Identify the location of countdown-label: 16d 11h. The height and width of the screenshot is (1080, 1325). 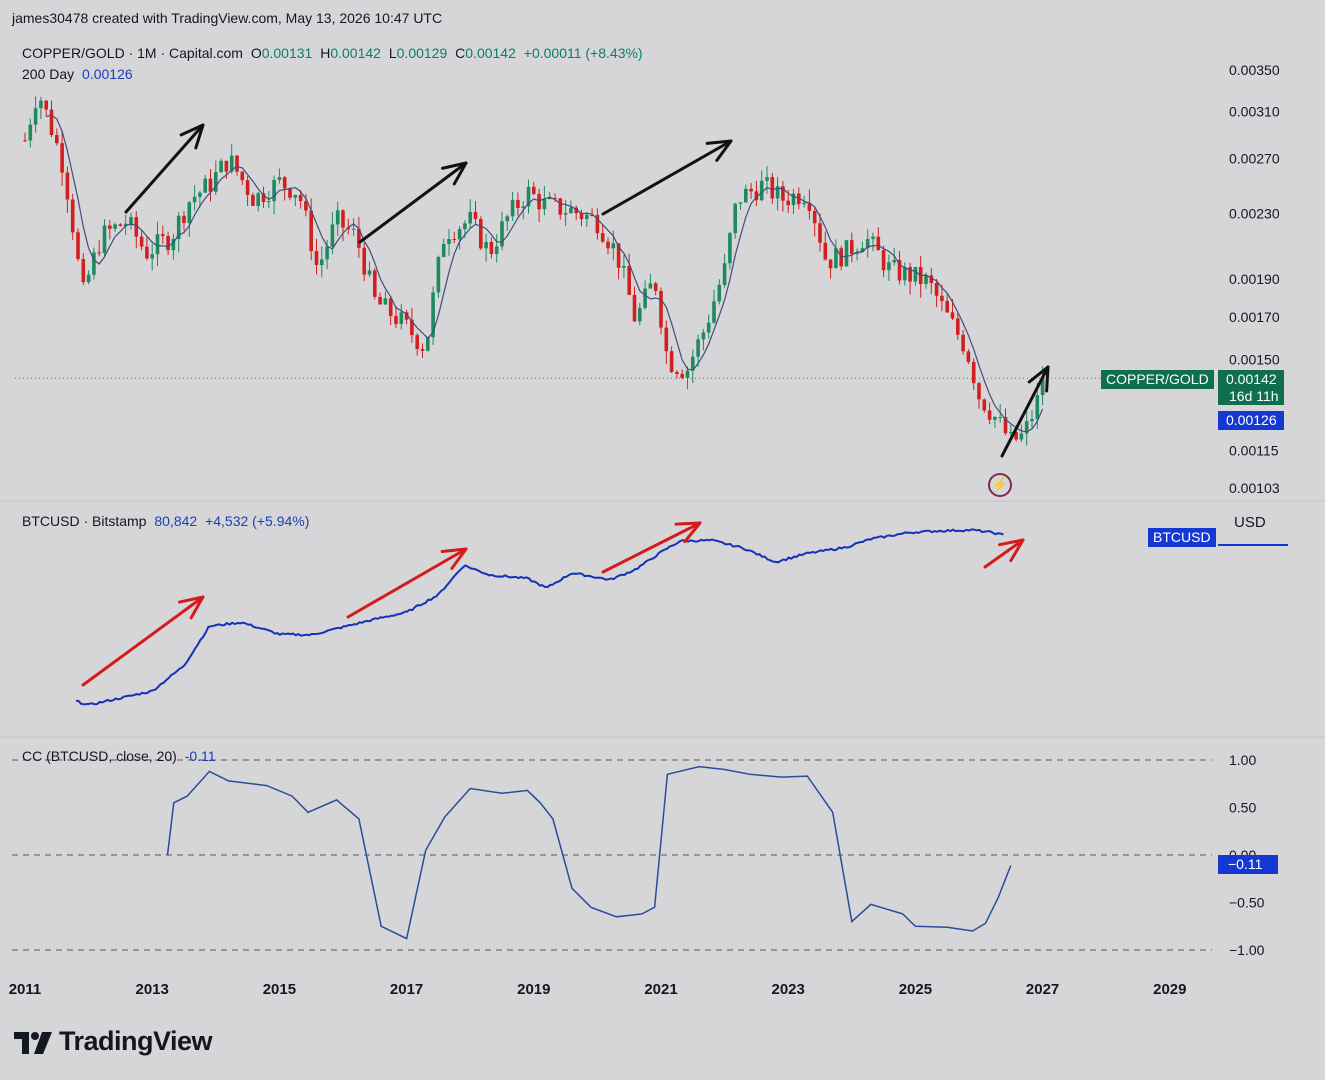
(1254, 396).